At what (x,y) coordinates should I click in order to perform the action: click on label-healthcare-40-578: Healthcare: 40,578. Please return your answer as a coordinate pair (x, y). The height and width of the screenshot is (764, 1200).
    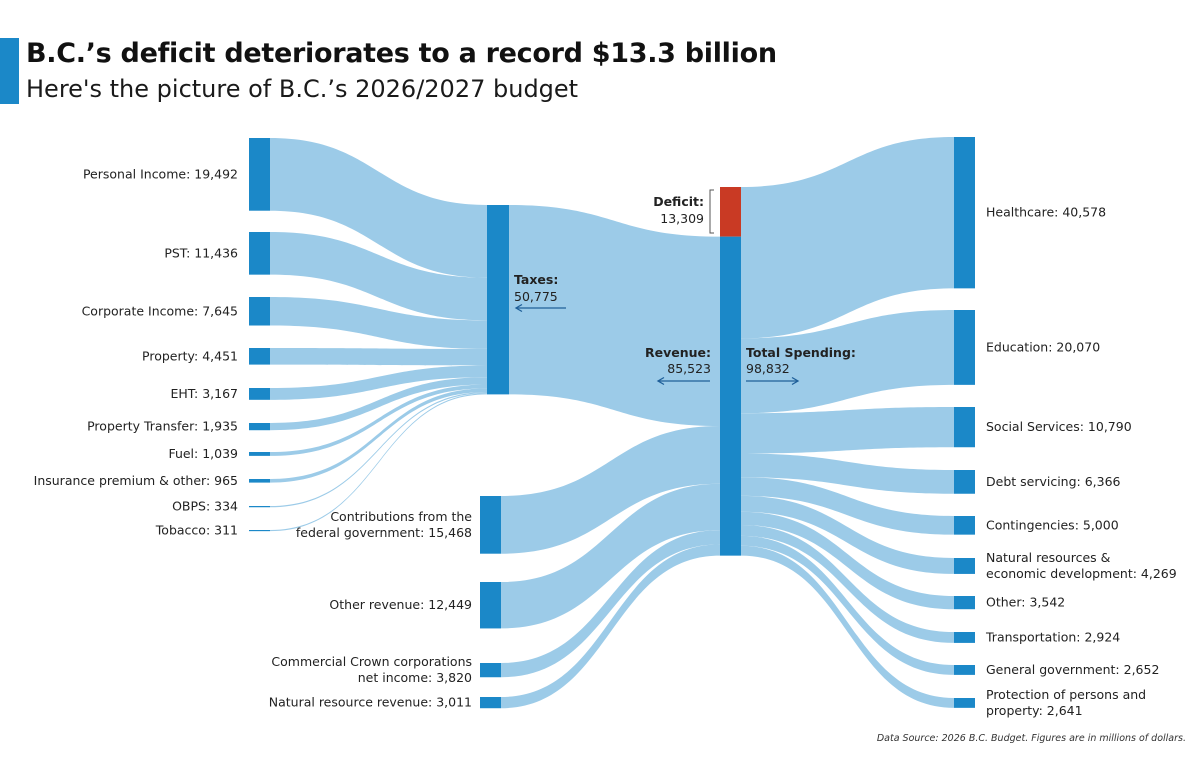
    Looking at the image, I should click on (1046, 212).